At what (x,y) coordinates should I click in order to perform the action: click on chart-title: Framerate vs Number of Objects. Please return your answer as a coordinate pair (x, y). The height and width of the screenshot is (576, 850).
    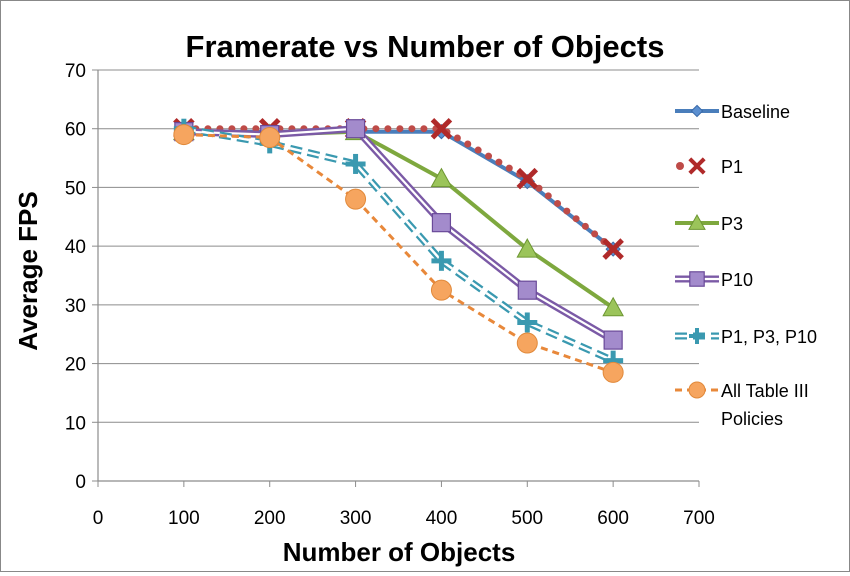
    Looking at the image, I should click on (425, 46).